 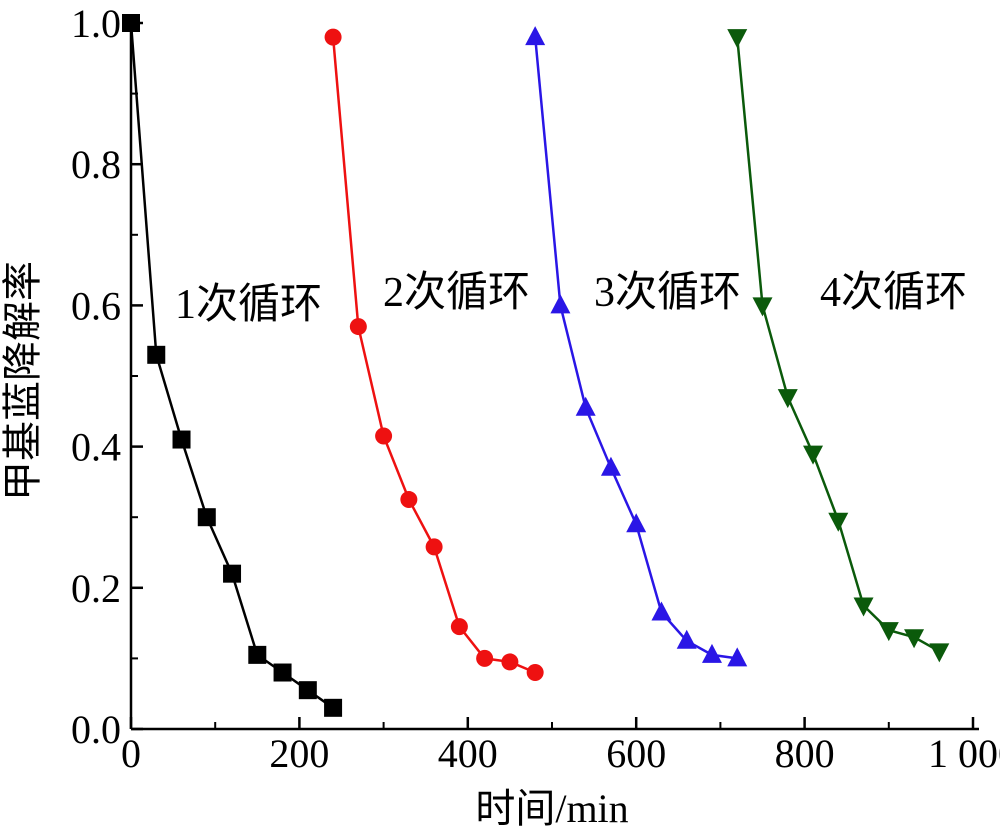 What do you see at coordinates (667, 293) in the screenshot?
I see `series-label: 3次循环` at bounding box center [667, 293].